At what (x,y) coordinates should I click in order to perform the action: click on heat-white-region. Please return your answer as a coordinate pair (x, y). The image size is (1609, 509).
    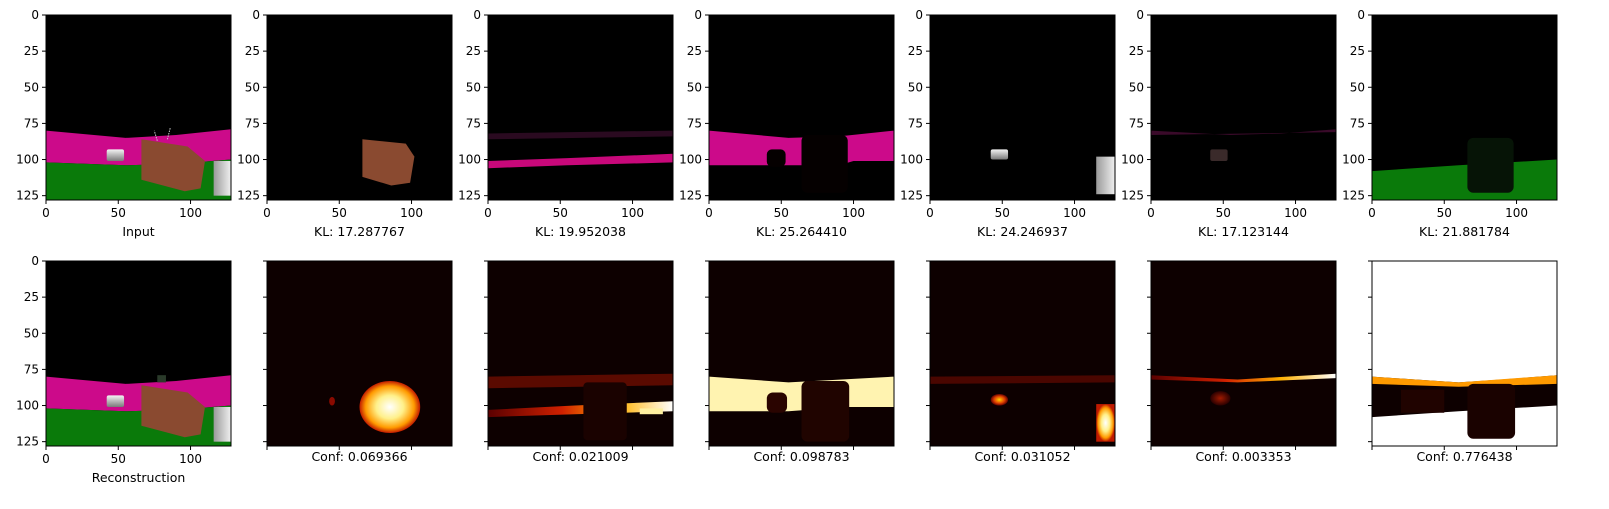
    Looking at the image, I should click on (1464, 322).